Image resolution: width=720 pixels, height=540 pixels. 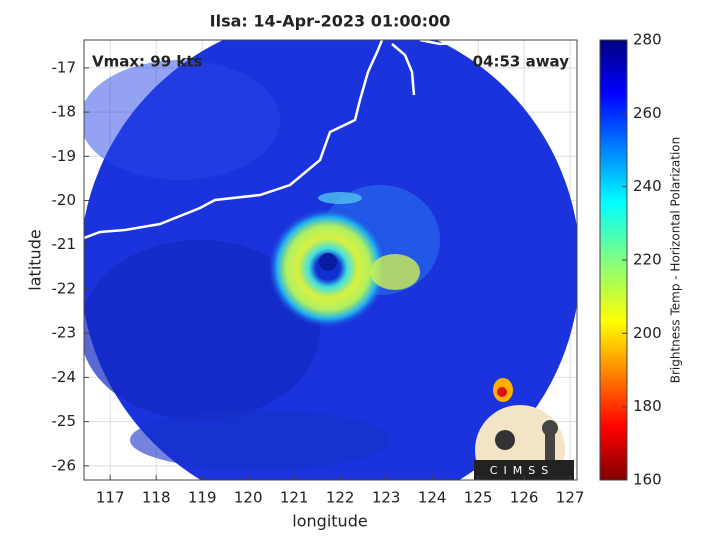 What do you see at coordinates (647, 260) in the screenshot?
I see `colorbar-tick-label: 220` at bounding box center [647, 260].